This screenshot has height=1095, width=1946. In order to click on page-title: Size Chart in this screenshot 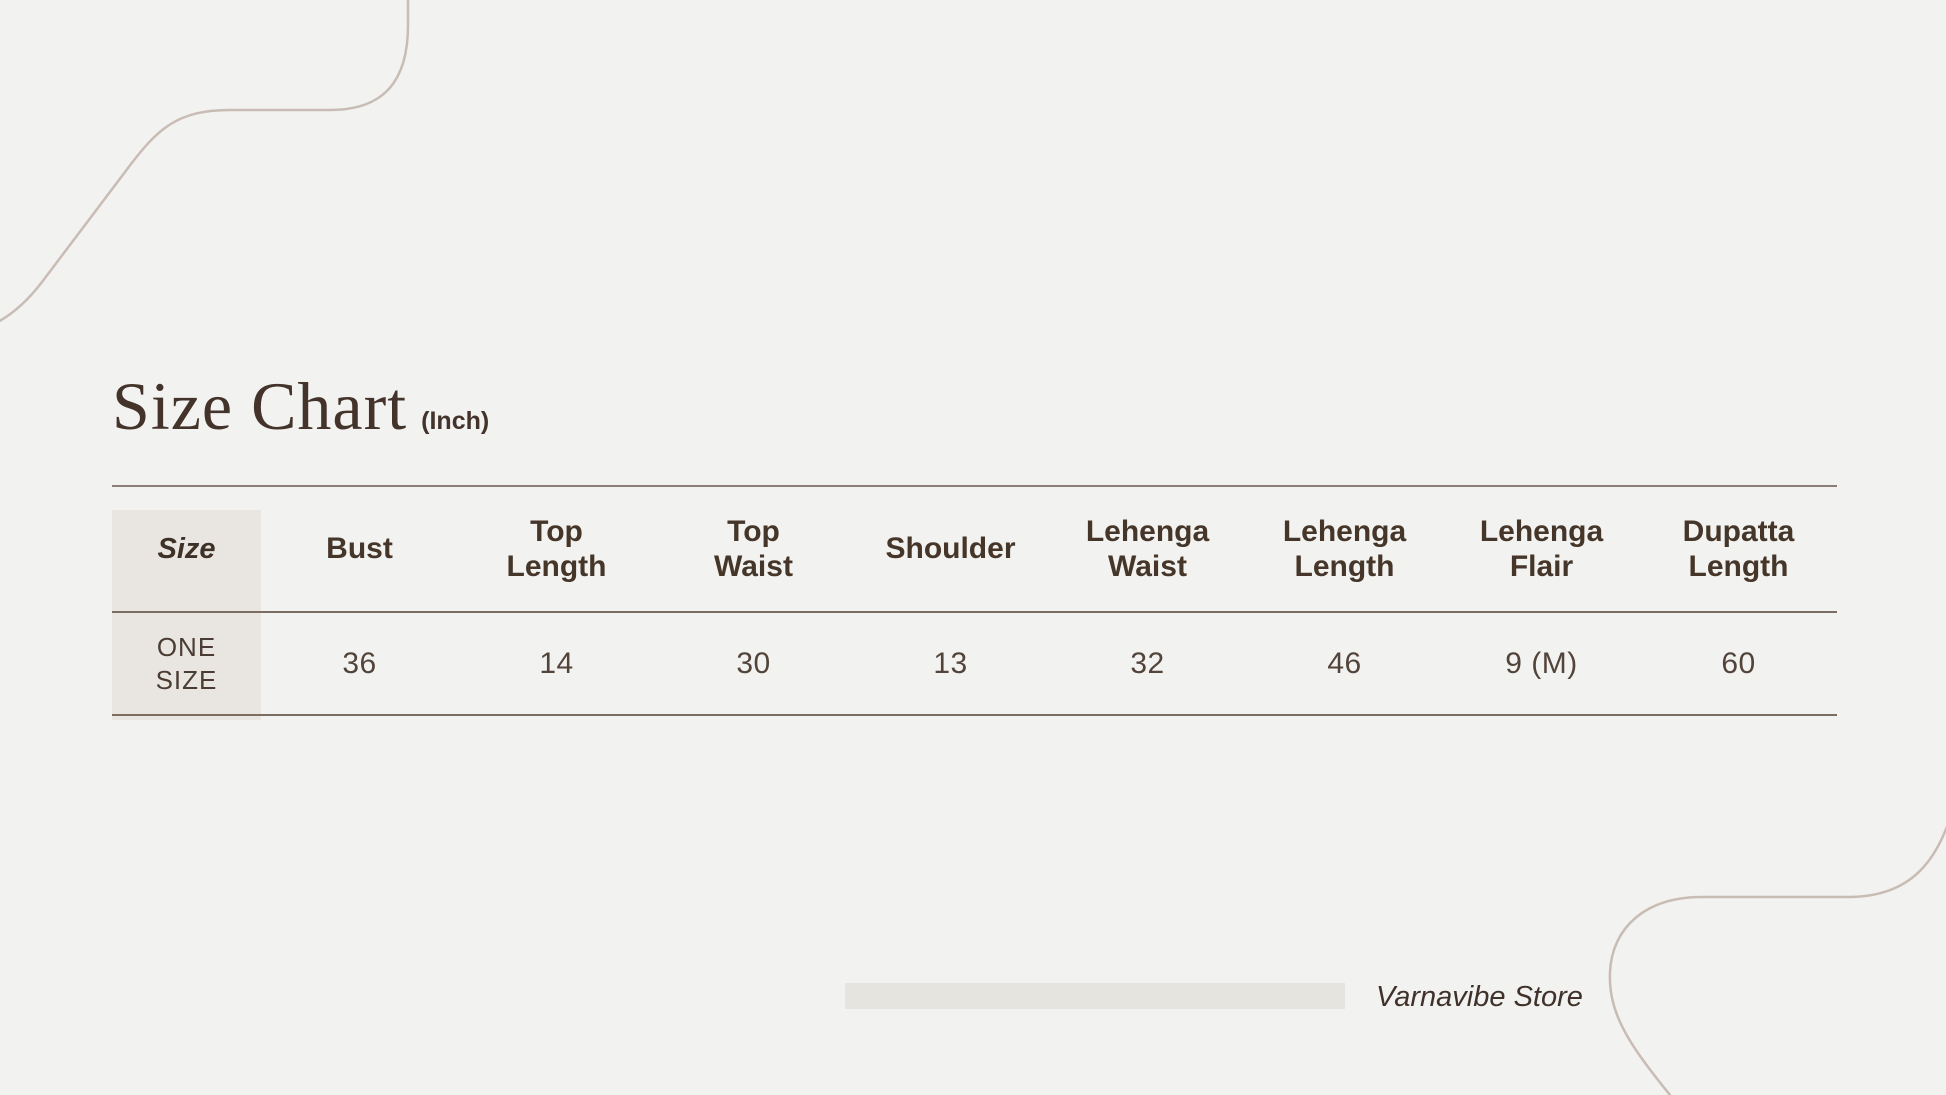, I will do `click(260, 406)`.